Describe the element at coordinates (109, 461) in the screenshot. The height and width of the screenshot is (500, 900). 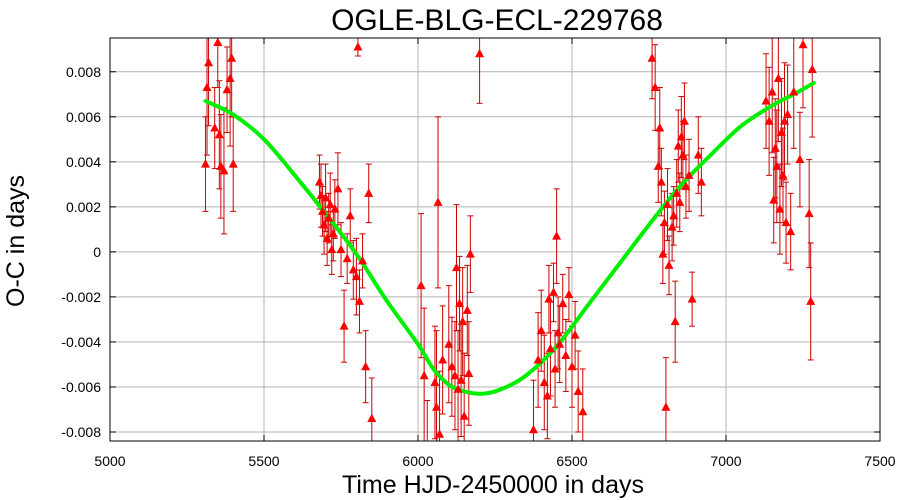
I see `x-tick-label: 5000` at that location.